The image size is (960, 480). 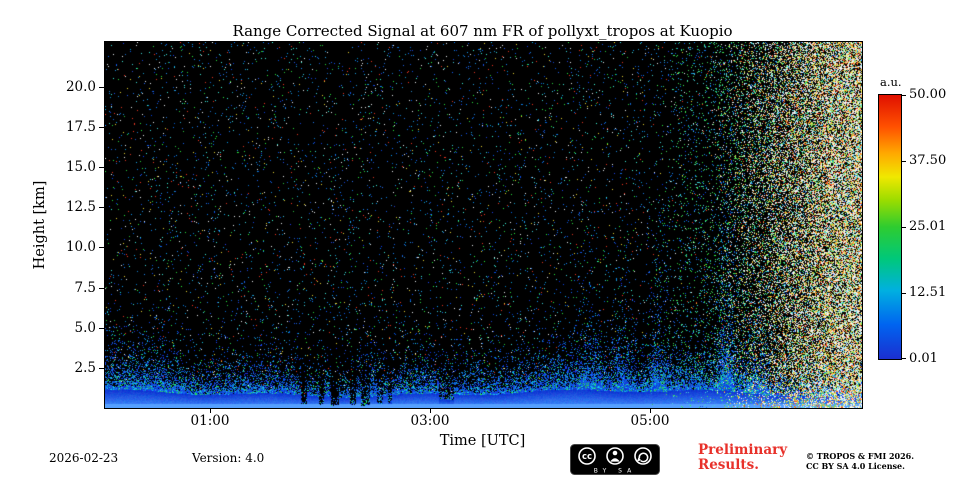 I want to click on y-axis-label: Height [km], so click(x=40, y=225).